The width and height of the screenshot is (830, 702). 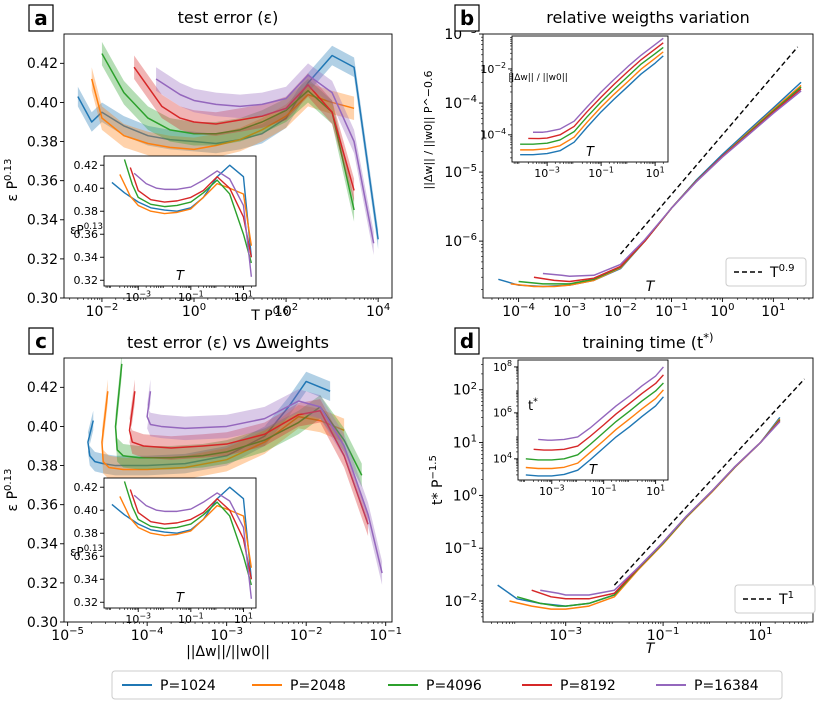 What do you see at coordinates (437, 480) in the screenshot?
I see `y-axis-label: t* P−1.5` at bounding box center [437, 480].